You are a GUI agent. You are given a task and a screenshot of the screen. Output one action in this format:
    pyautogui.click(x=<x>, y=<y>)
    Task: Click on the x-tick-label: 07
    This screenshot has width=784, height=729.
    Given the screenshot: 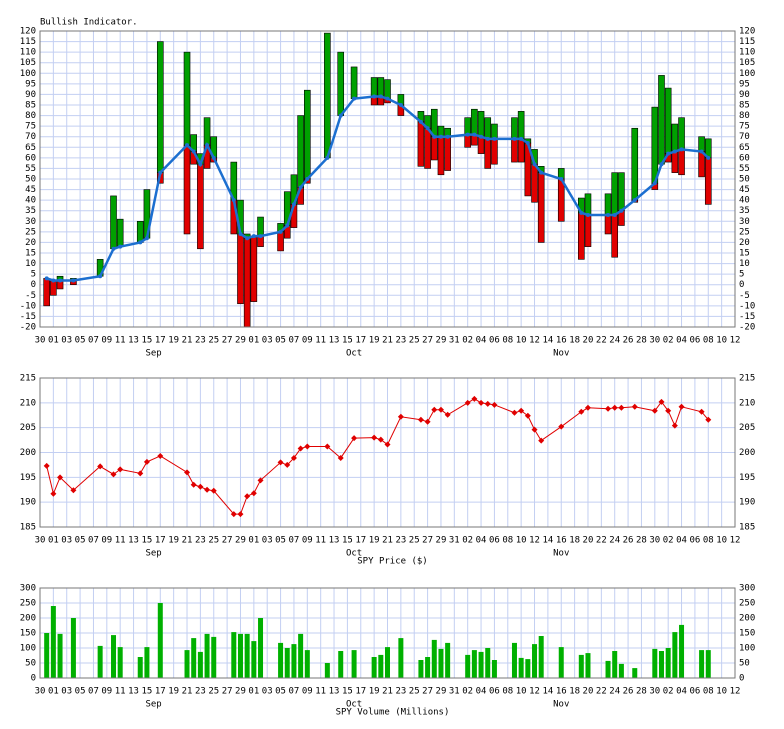 What is the action you would take?
    pyautogui.click(x=93, y=341)
    